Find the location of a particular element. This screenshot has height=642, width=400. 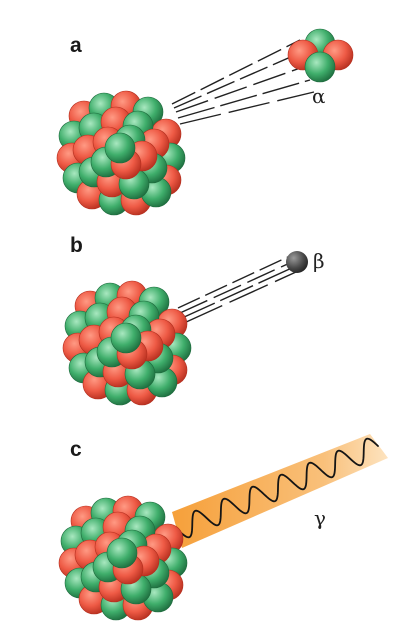

alpha-particle is located at coordinates (320, 55).